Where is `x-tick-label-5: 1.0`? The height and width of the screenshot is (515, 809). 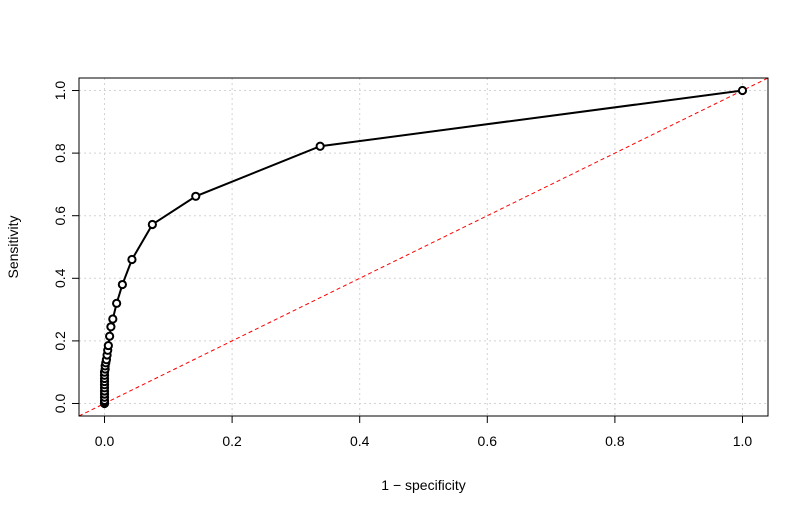 x-tick-label-5: 1.0 is located at coordinates (743, 441).